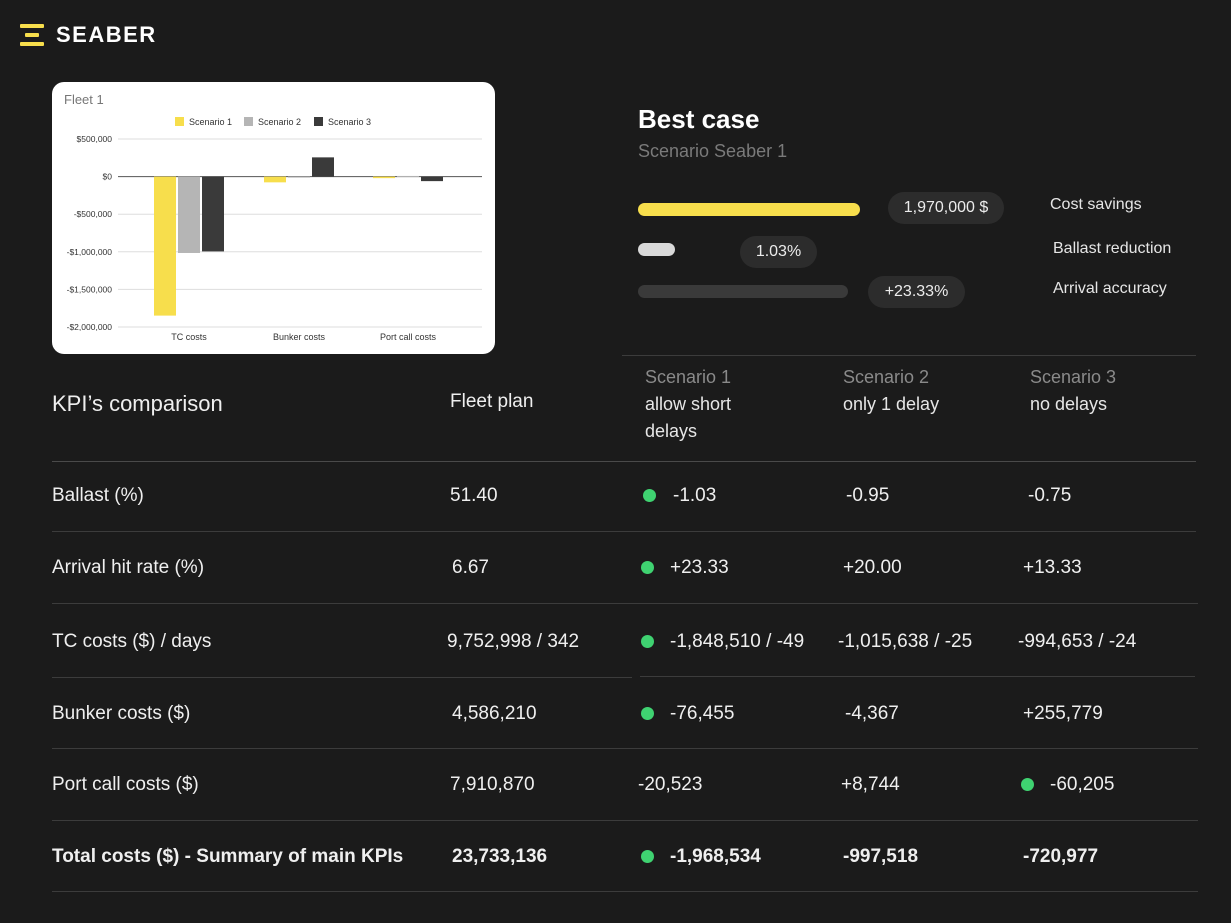 Image resolution: width=1231 pixels, height=923 pixels. Describe the element at coordinates (1096, 204) in the screenshot. I see `cost-savings-label: Cost savings` at that location.